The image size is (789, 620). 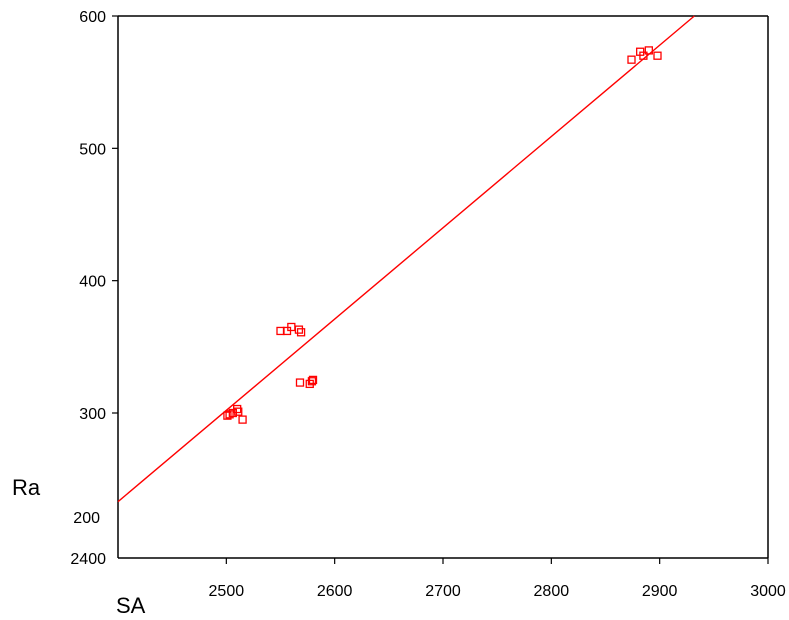 I want to click on x-axis-ticks: 2500 2600 2700 2800 2900 3000, so click(x=497, y=579).